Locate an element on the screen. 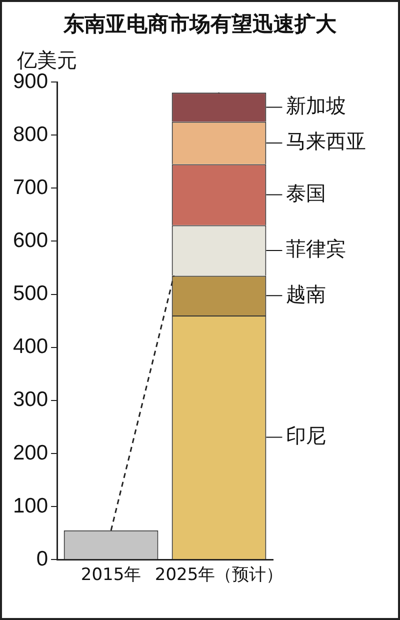 Image resolution: width=400 pixels, height=620 pixels. x-tick-label: 2015年 is located at coordinates (111, 575).